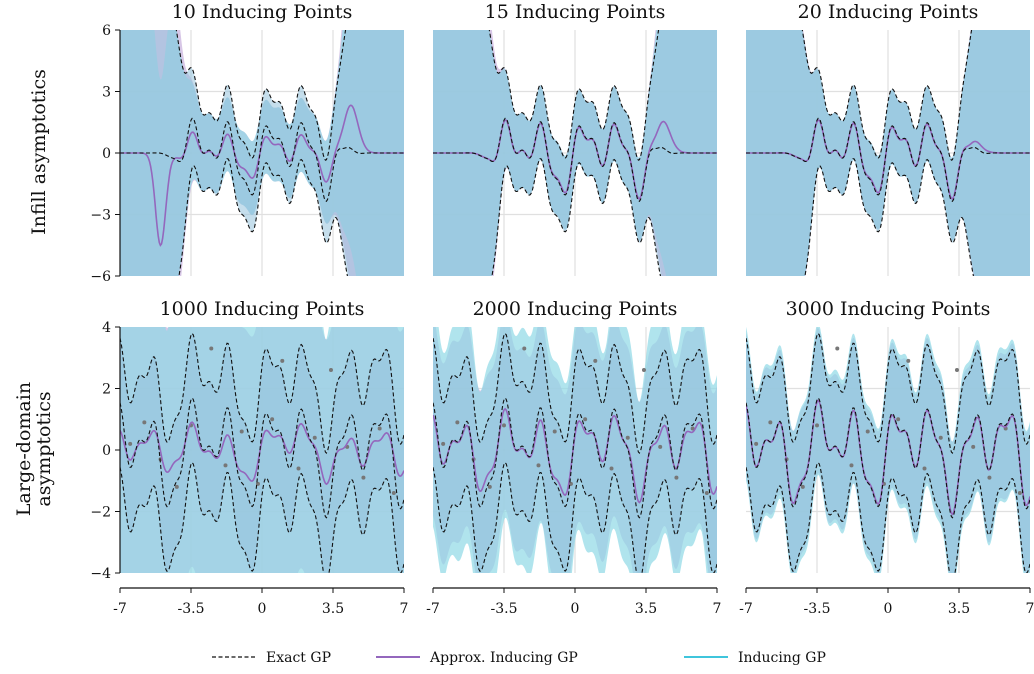  Describe the element at coordinates (888, 12) in the screenshot. I see `panel-title: 20 Inducing Points` at that location.